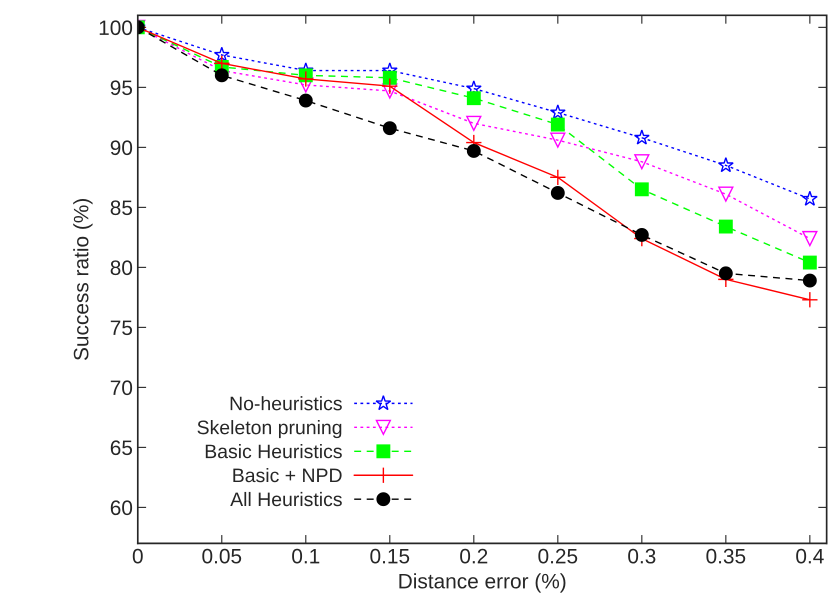 This screenshot has height=614, width=835. Describe the element at coordinates (642, 556) in the screenshot. I see `x-tick-label: 0.3` at that location.